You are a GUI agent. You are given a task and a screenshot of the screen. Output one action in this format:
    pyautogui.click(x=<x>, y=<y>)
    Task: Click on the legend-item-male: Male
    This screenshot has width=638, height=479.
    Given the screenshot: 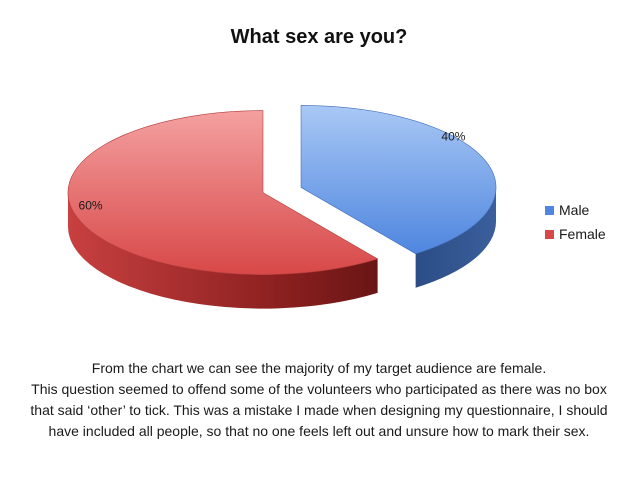 What is the action you would take?
    pyautogui.click(x=575, y=210)
    